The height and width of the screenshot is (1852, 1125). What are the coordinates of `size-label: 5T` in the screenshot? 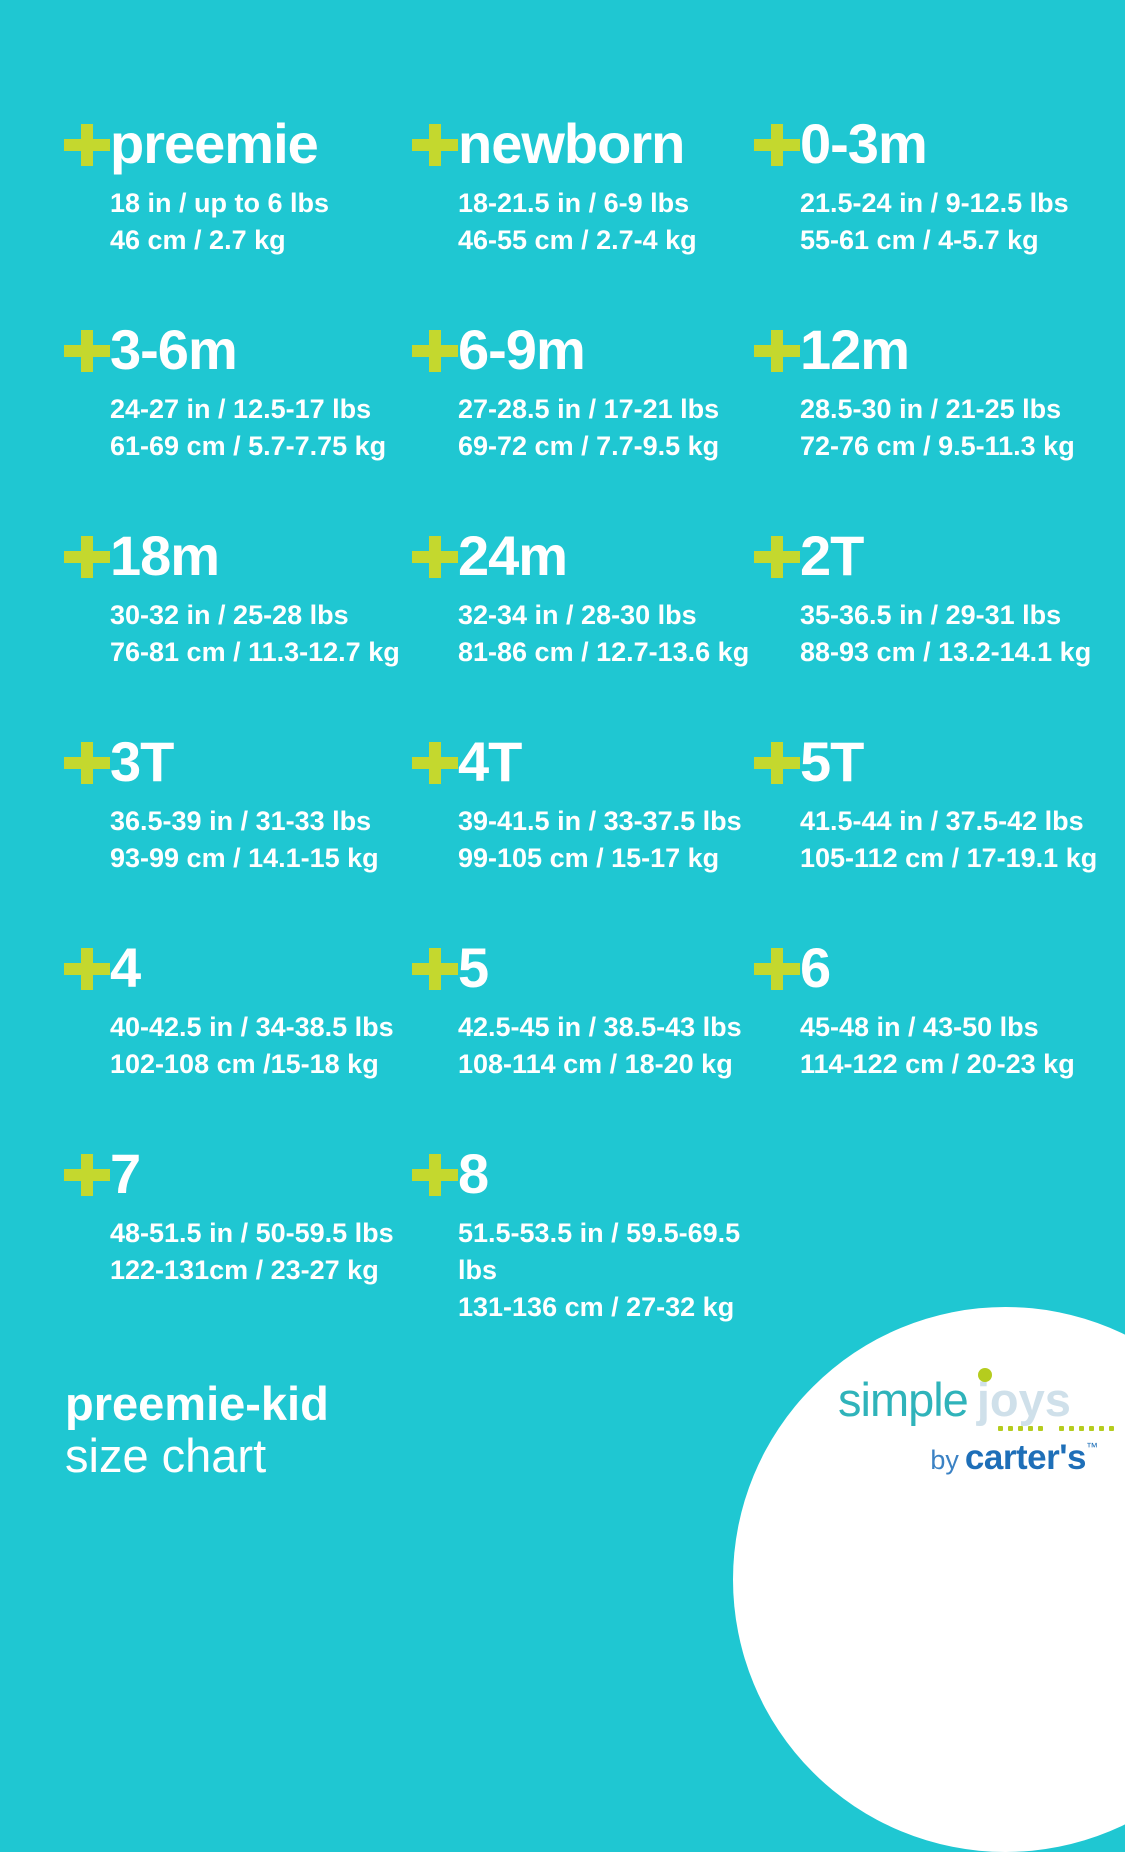 It's located at (832, 761).